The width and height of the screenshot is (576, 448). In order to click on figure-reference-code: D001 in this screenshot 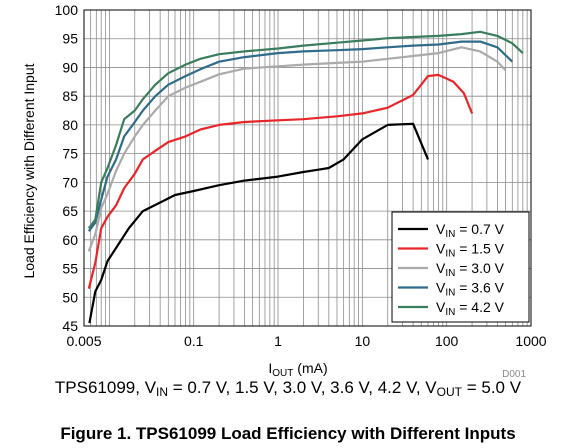, I will do `click(514, 373)`.